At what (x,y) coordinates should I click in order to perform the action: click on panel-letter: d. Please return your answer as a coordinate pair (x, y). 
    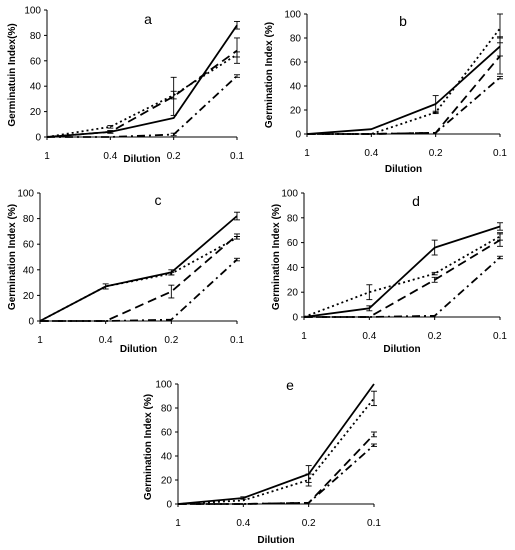
    Looking at the image, I should click on (416, 201).